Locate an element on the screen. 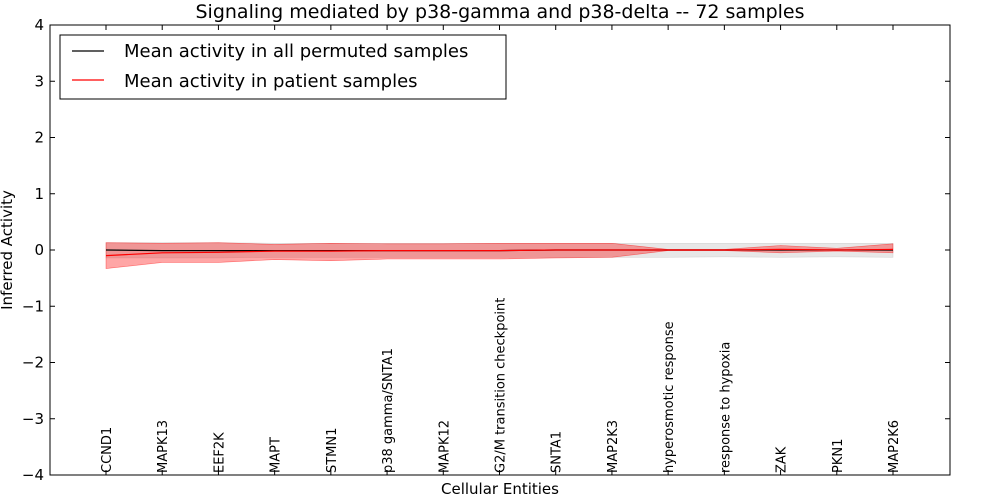  category-label: p38 gamma/SNTA1 is located at coordinates (388, 410).